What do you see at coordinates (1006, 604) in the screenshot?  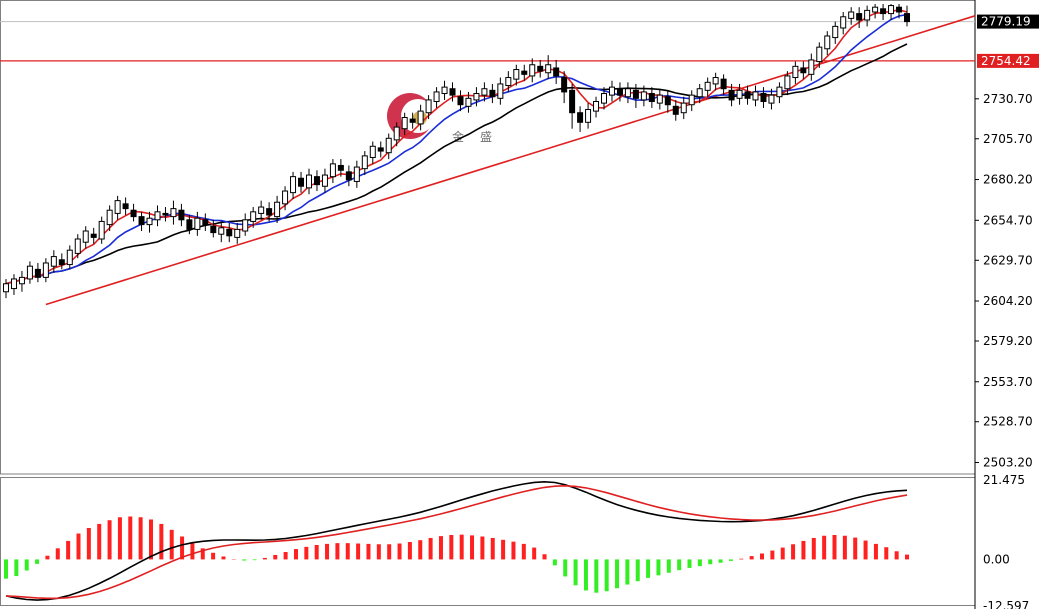 I see `macd-tick-label: -12.597` at bounding box center [1006, 604].